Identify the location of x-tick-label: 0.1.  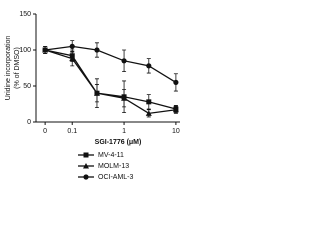
(72, 131).